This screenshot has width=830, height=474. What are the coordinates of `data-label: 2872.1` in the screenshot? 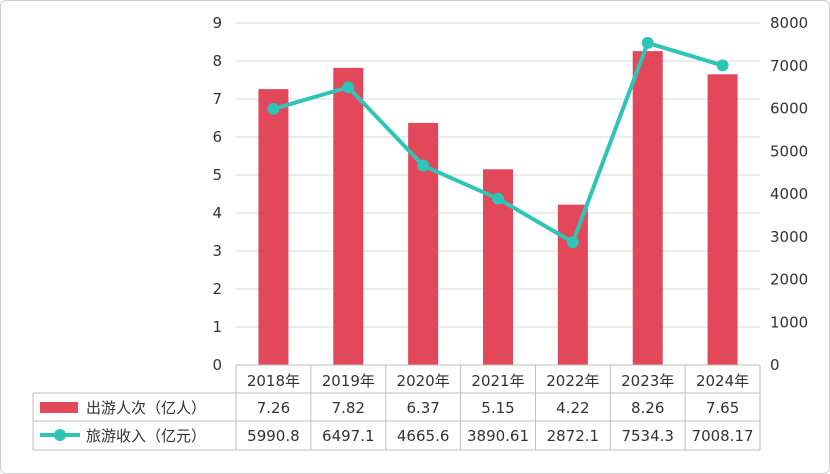 It's located at (573, 436).